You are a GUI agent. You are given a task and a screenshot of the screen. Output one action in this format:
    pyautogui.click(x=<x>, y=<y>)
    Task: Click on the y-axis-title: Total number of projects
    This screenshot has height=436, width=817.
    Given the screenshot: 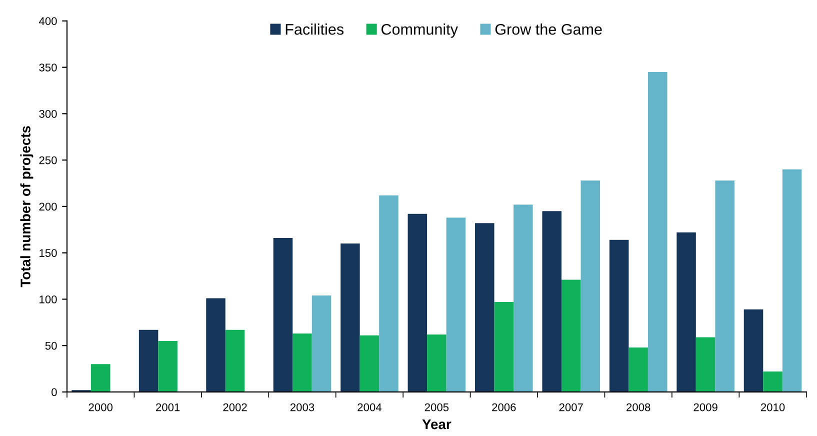 What is the action you would take?
    pyautogui.click(x=27, y=207)
    